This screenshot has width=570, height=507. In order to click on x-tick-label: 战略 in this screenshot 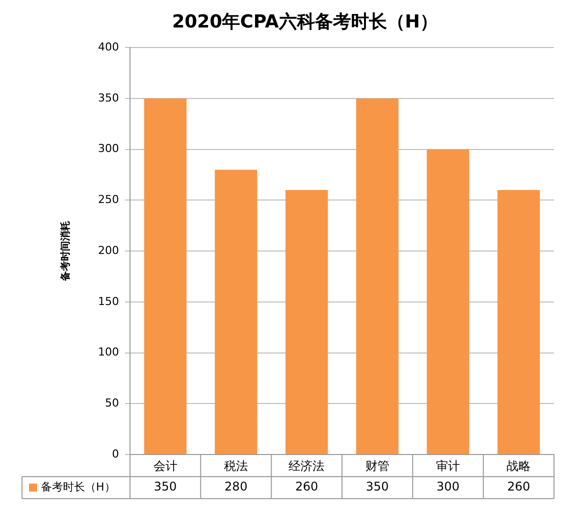, I will do `click(518, 465)`.